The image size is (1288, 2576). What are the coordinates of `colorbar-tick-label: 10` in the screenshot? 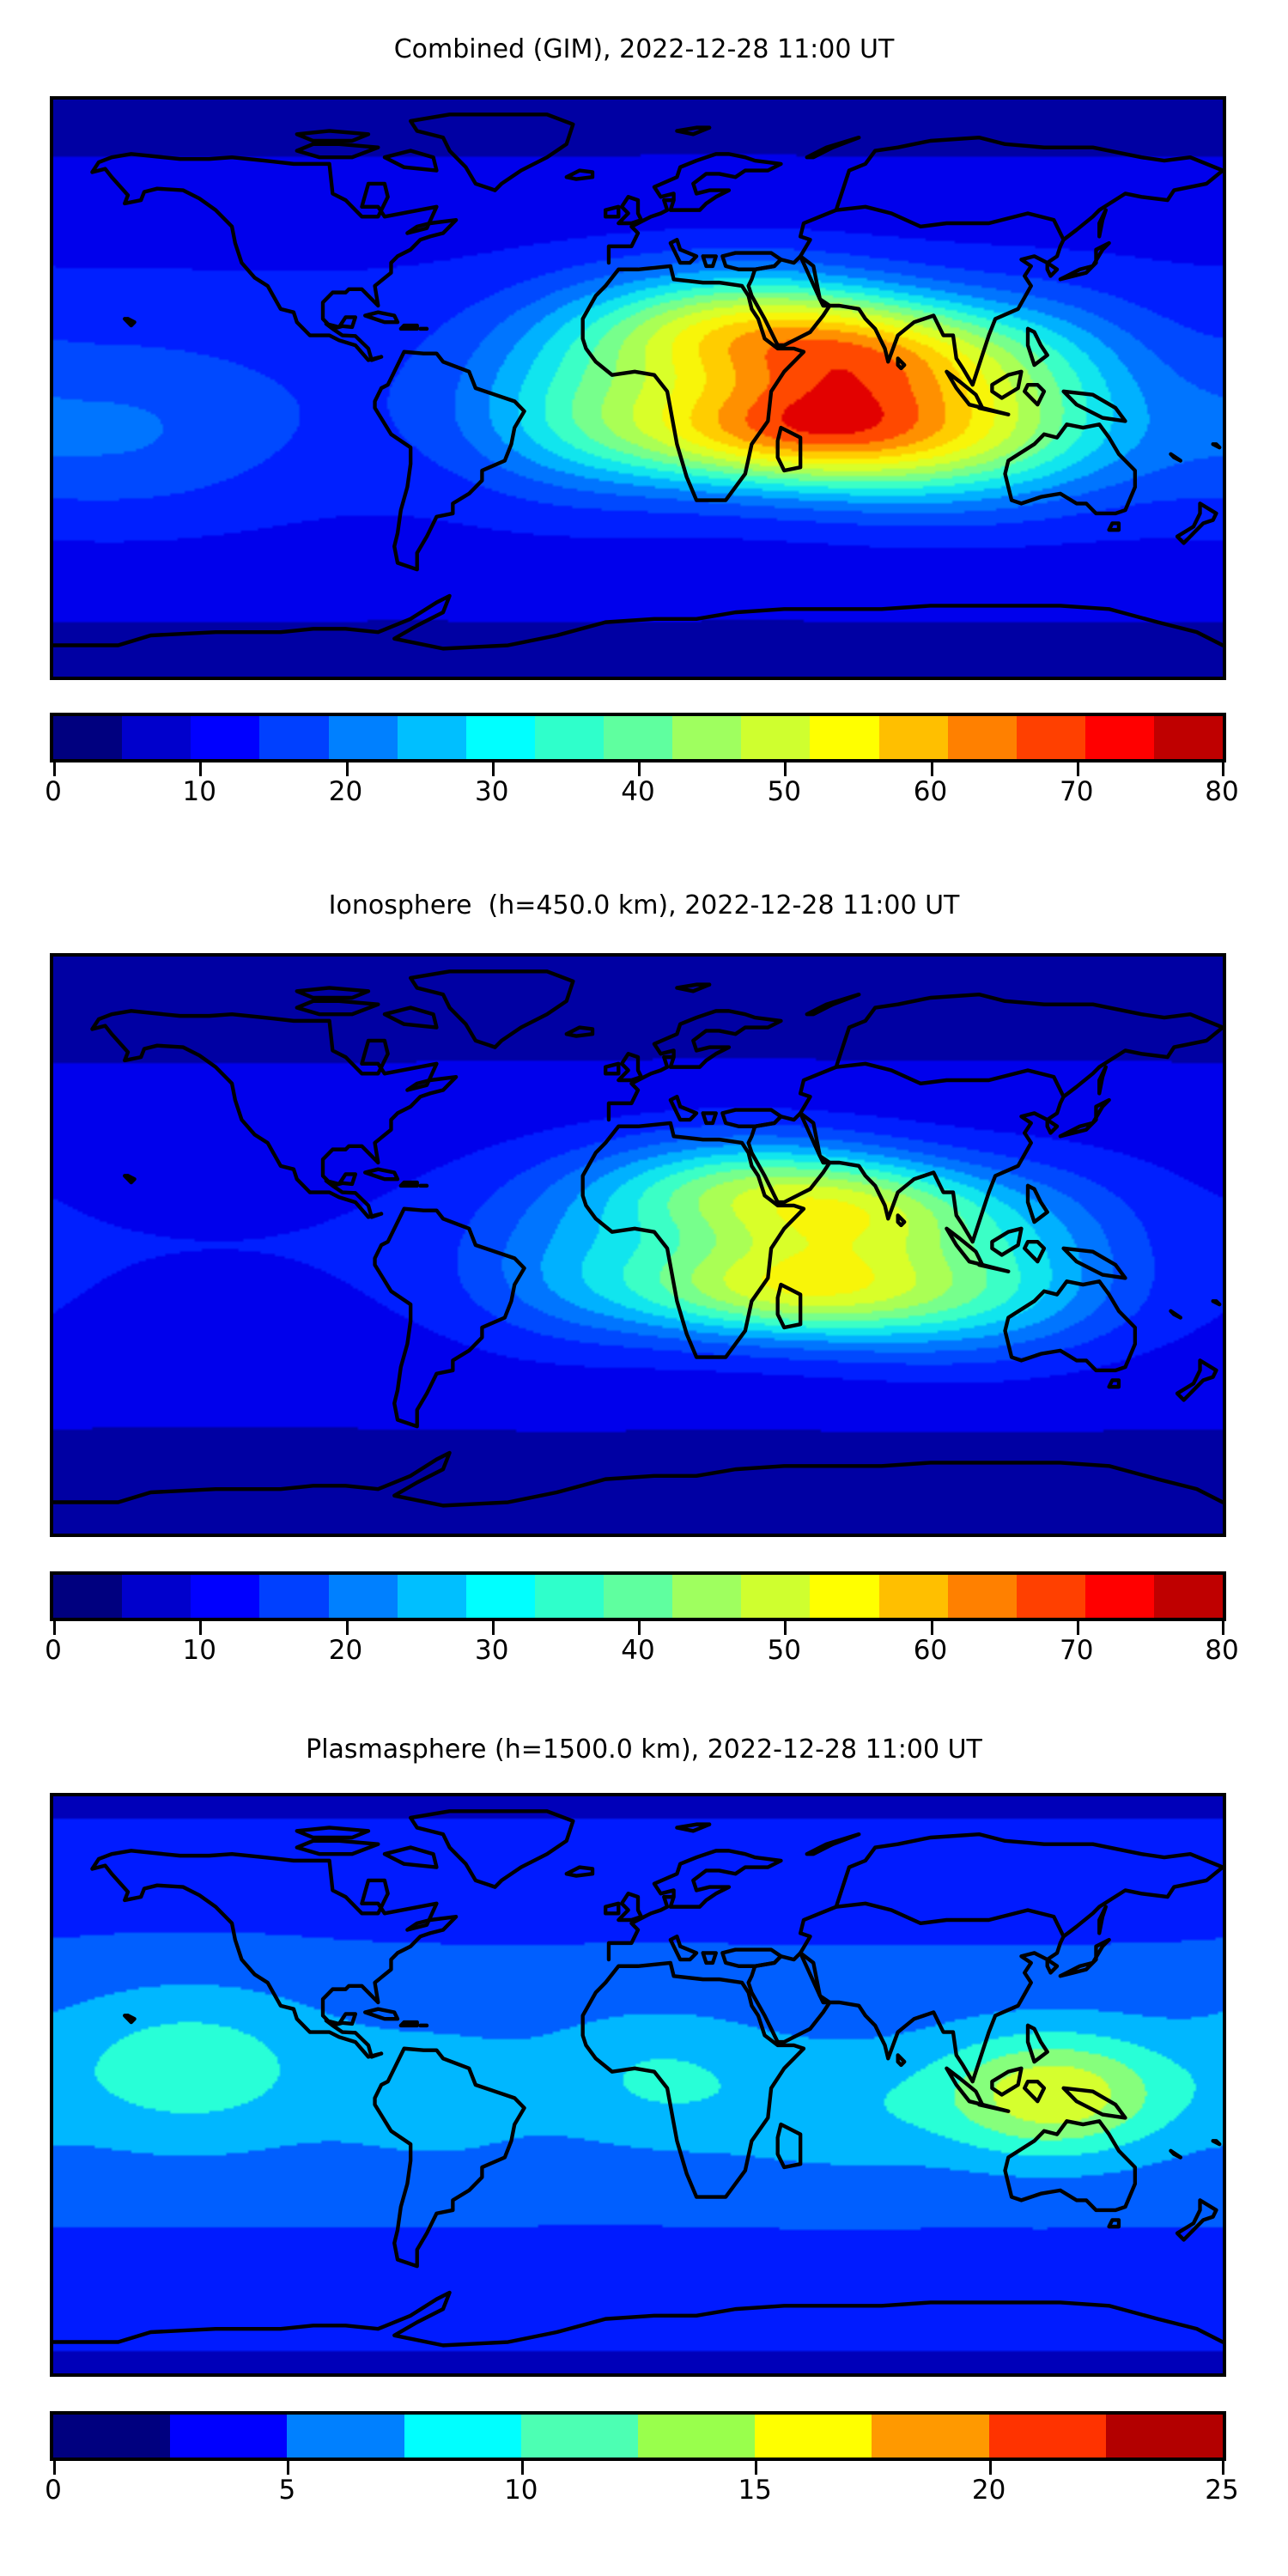 It's located at (199, 792).